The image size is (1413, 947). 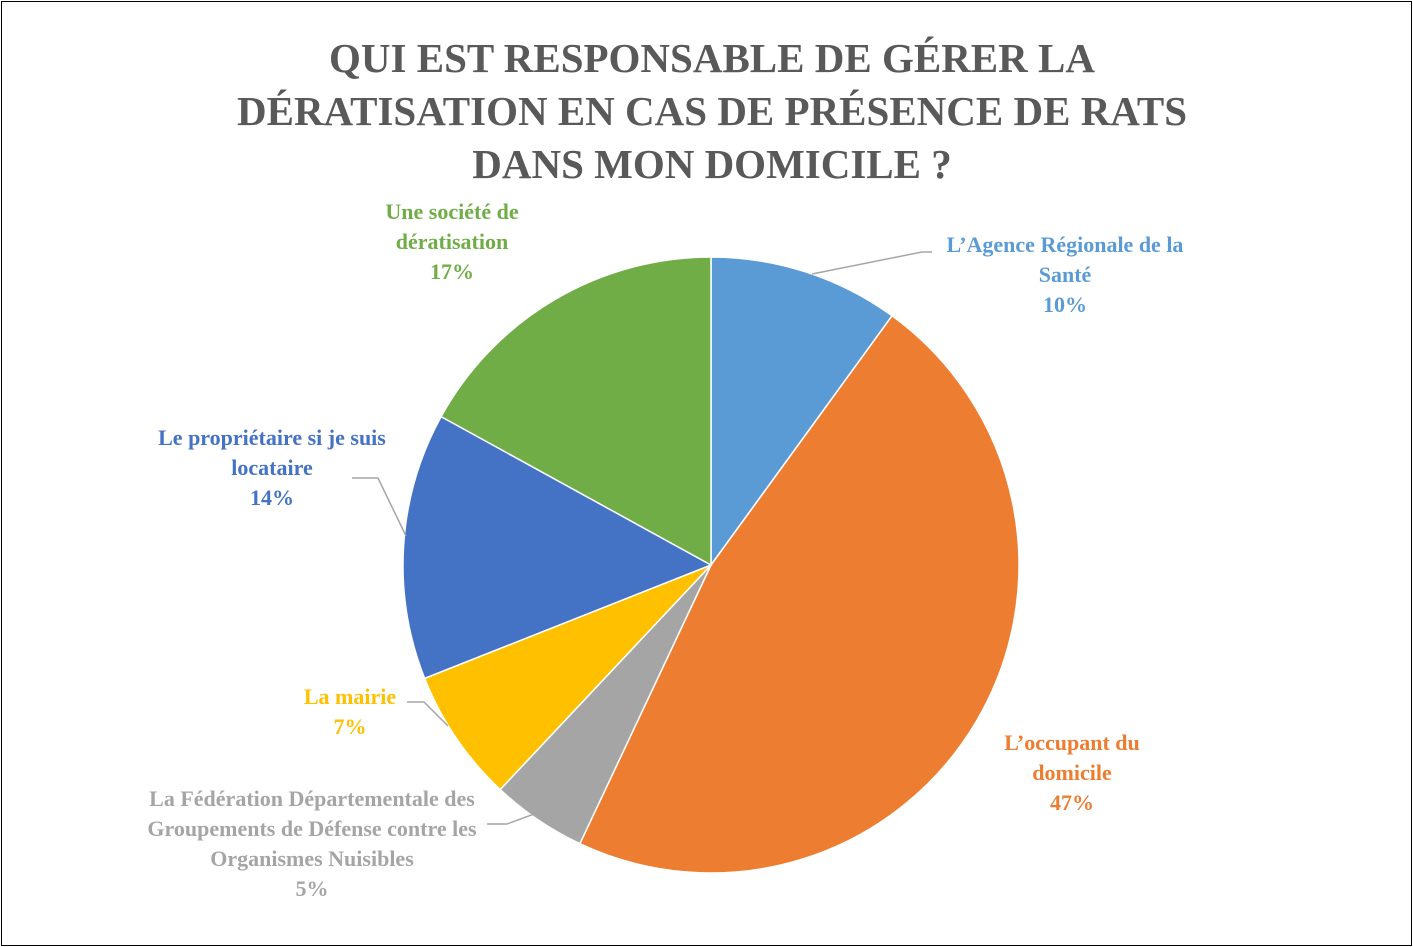 What do you see at coordinates (312, 888) in the screenshot?
I see `value-label: 5%` at bounding box center [312, 888].